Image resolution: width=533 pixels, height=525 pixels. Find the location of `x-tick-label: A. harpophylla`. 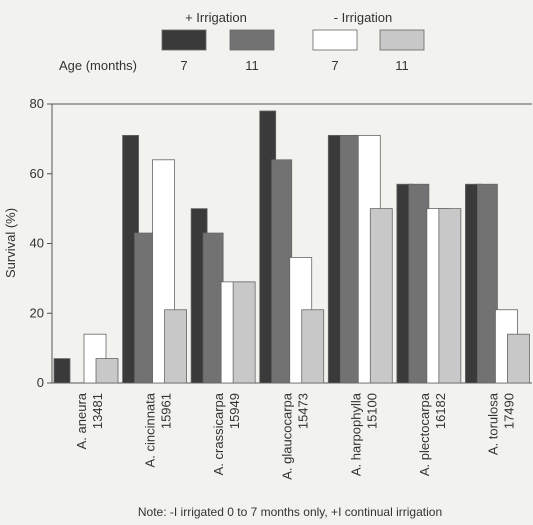

x-tick-label: A. harpophylla is located at coordinates (355, 434).